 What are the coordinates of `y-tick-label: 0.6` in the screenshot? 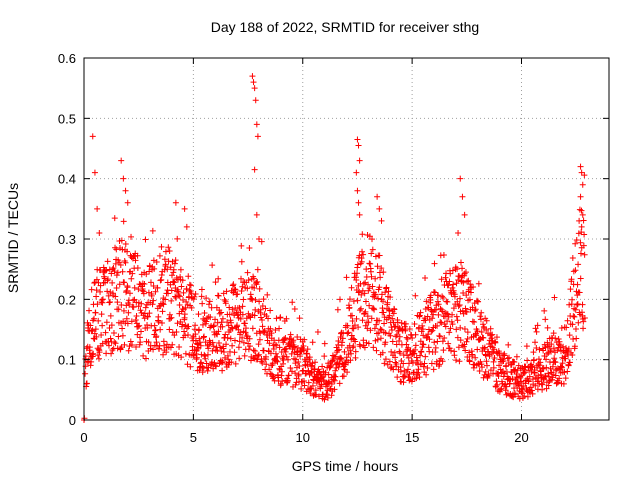 It's located at (67, 58).